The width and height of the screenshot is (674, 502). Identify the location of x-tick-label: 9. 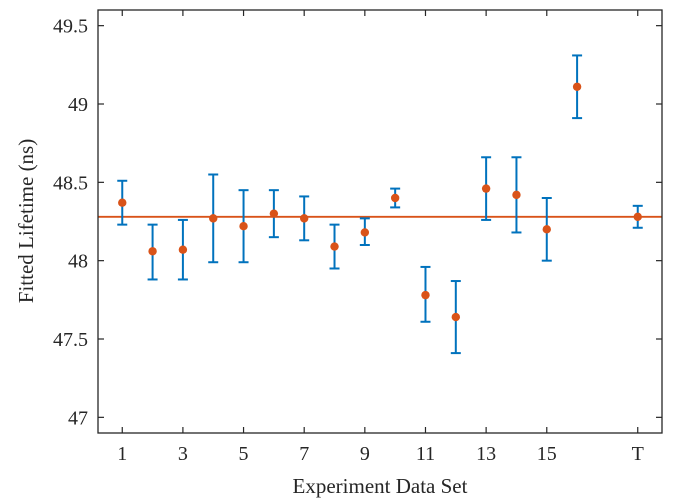
(365, 454).